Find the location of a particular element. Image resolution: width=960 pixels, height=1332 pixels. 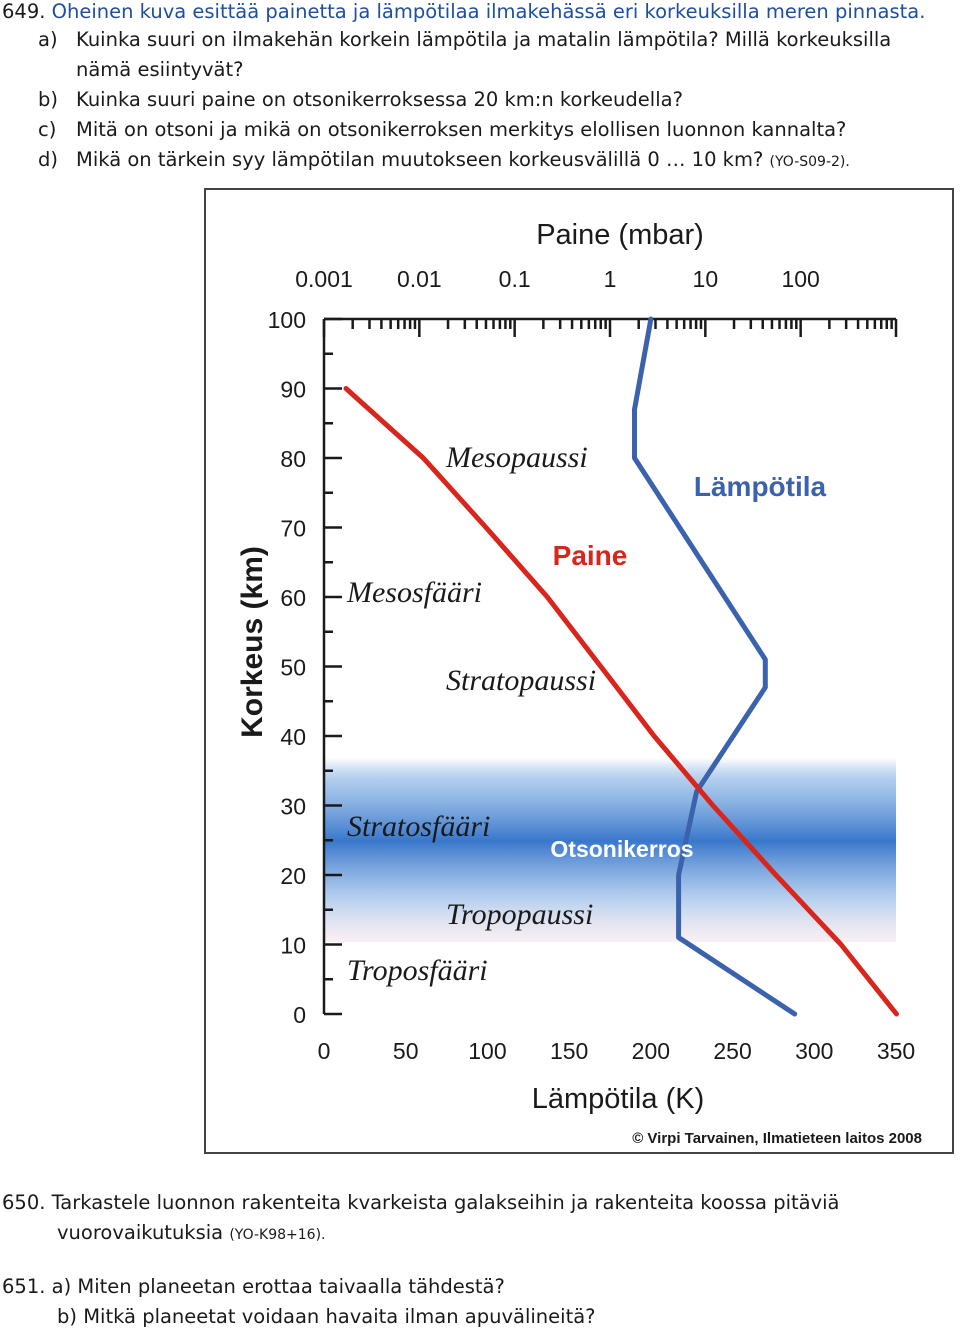

label-tropopaussi: Tropopaussi is located at coordinates (519, 914).